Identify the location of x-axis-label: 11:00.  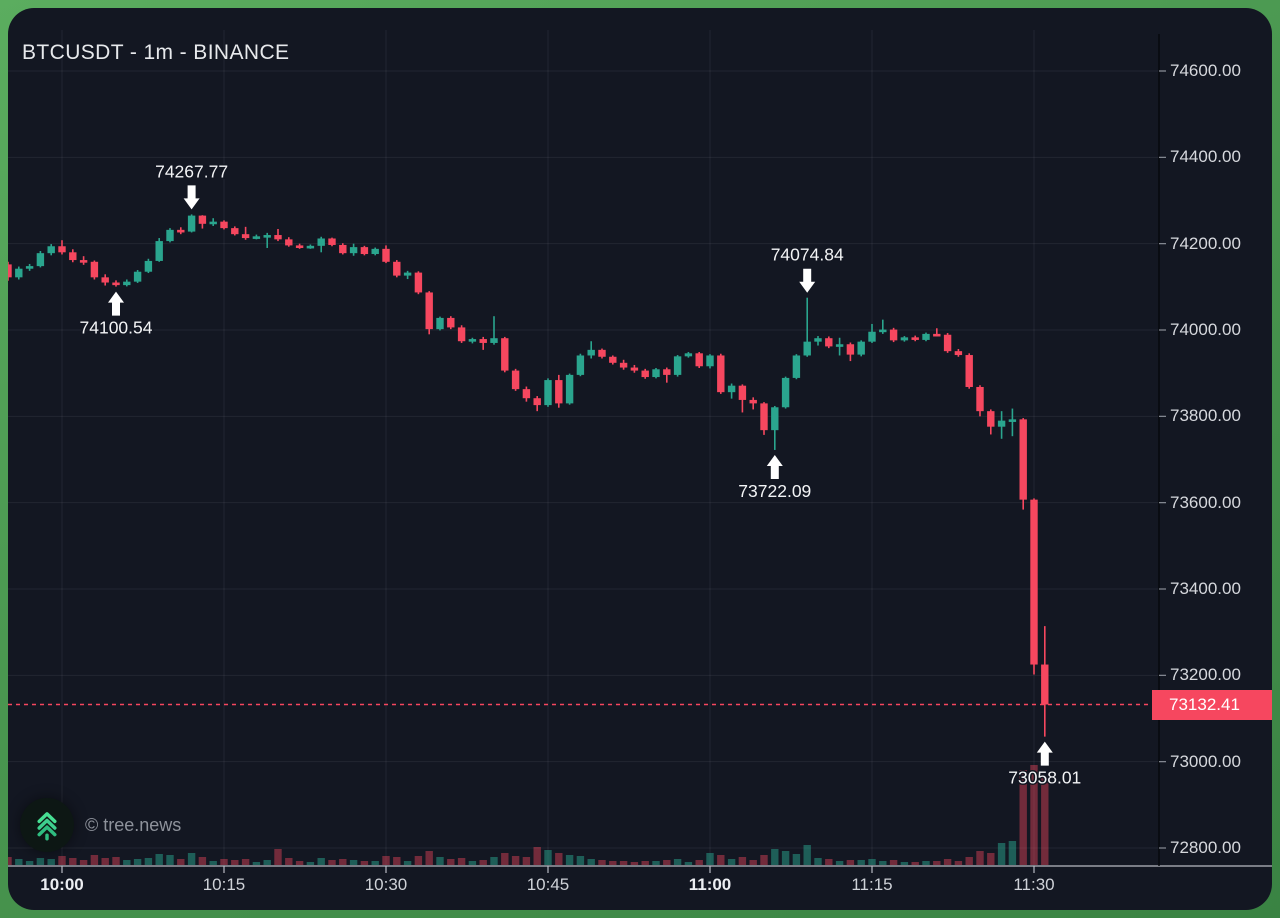
(710, 884).